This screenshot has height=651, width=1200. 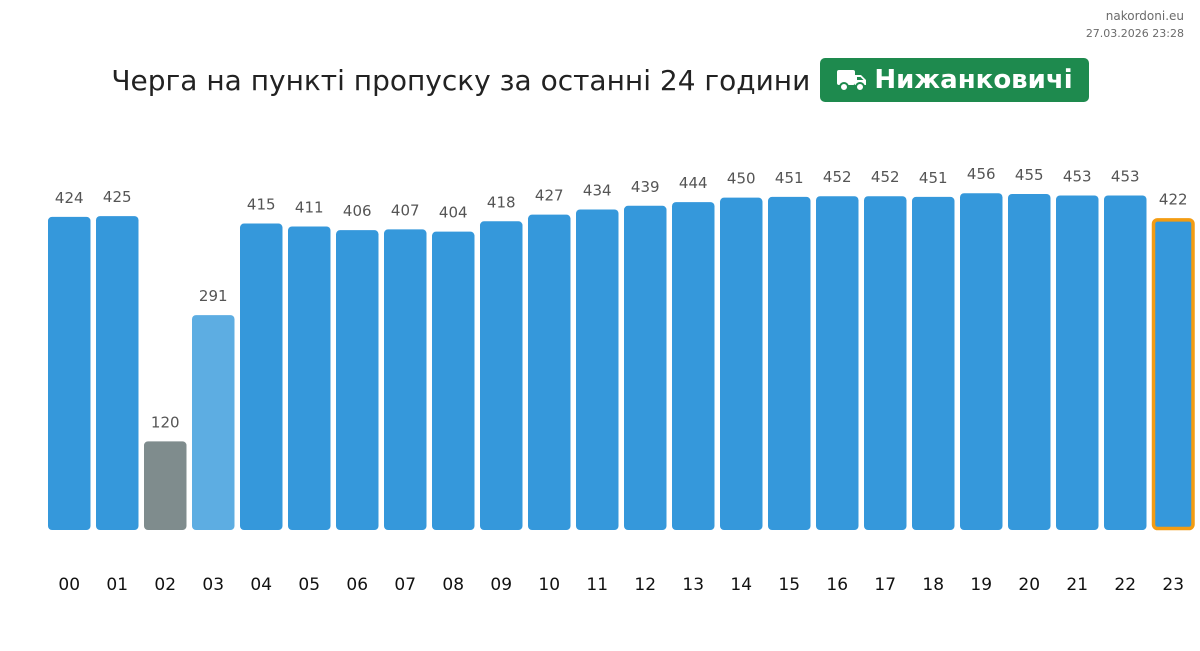 What do you see at coordinates (645, 585) in the screenshot?
I see `tick-label-12: 12` at bounding box center [645, 585].